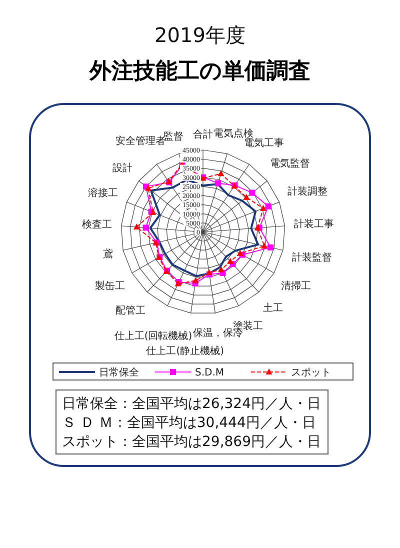  Describe the element at coordinates (307, 192) in the screenshot. I see `spoke-label: 計装調整` at that location.